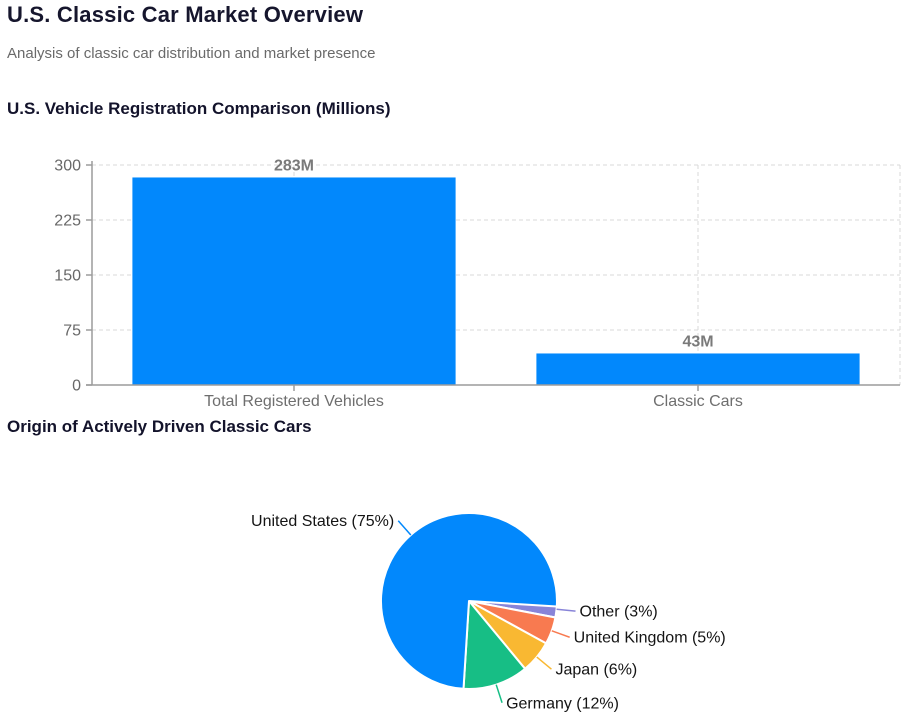 This screenshot has height=719, width=916. What do you see at coordinates (562, 703) in the screenshot?
I see `pie-label-germany: Germany (12%)` at bounding box center [562, 703].